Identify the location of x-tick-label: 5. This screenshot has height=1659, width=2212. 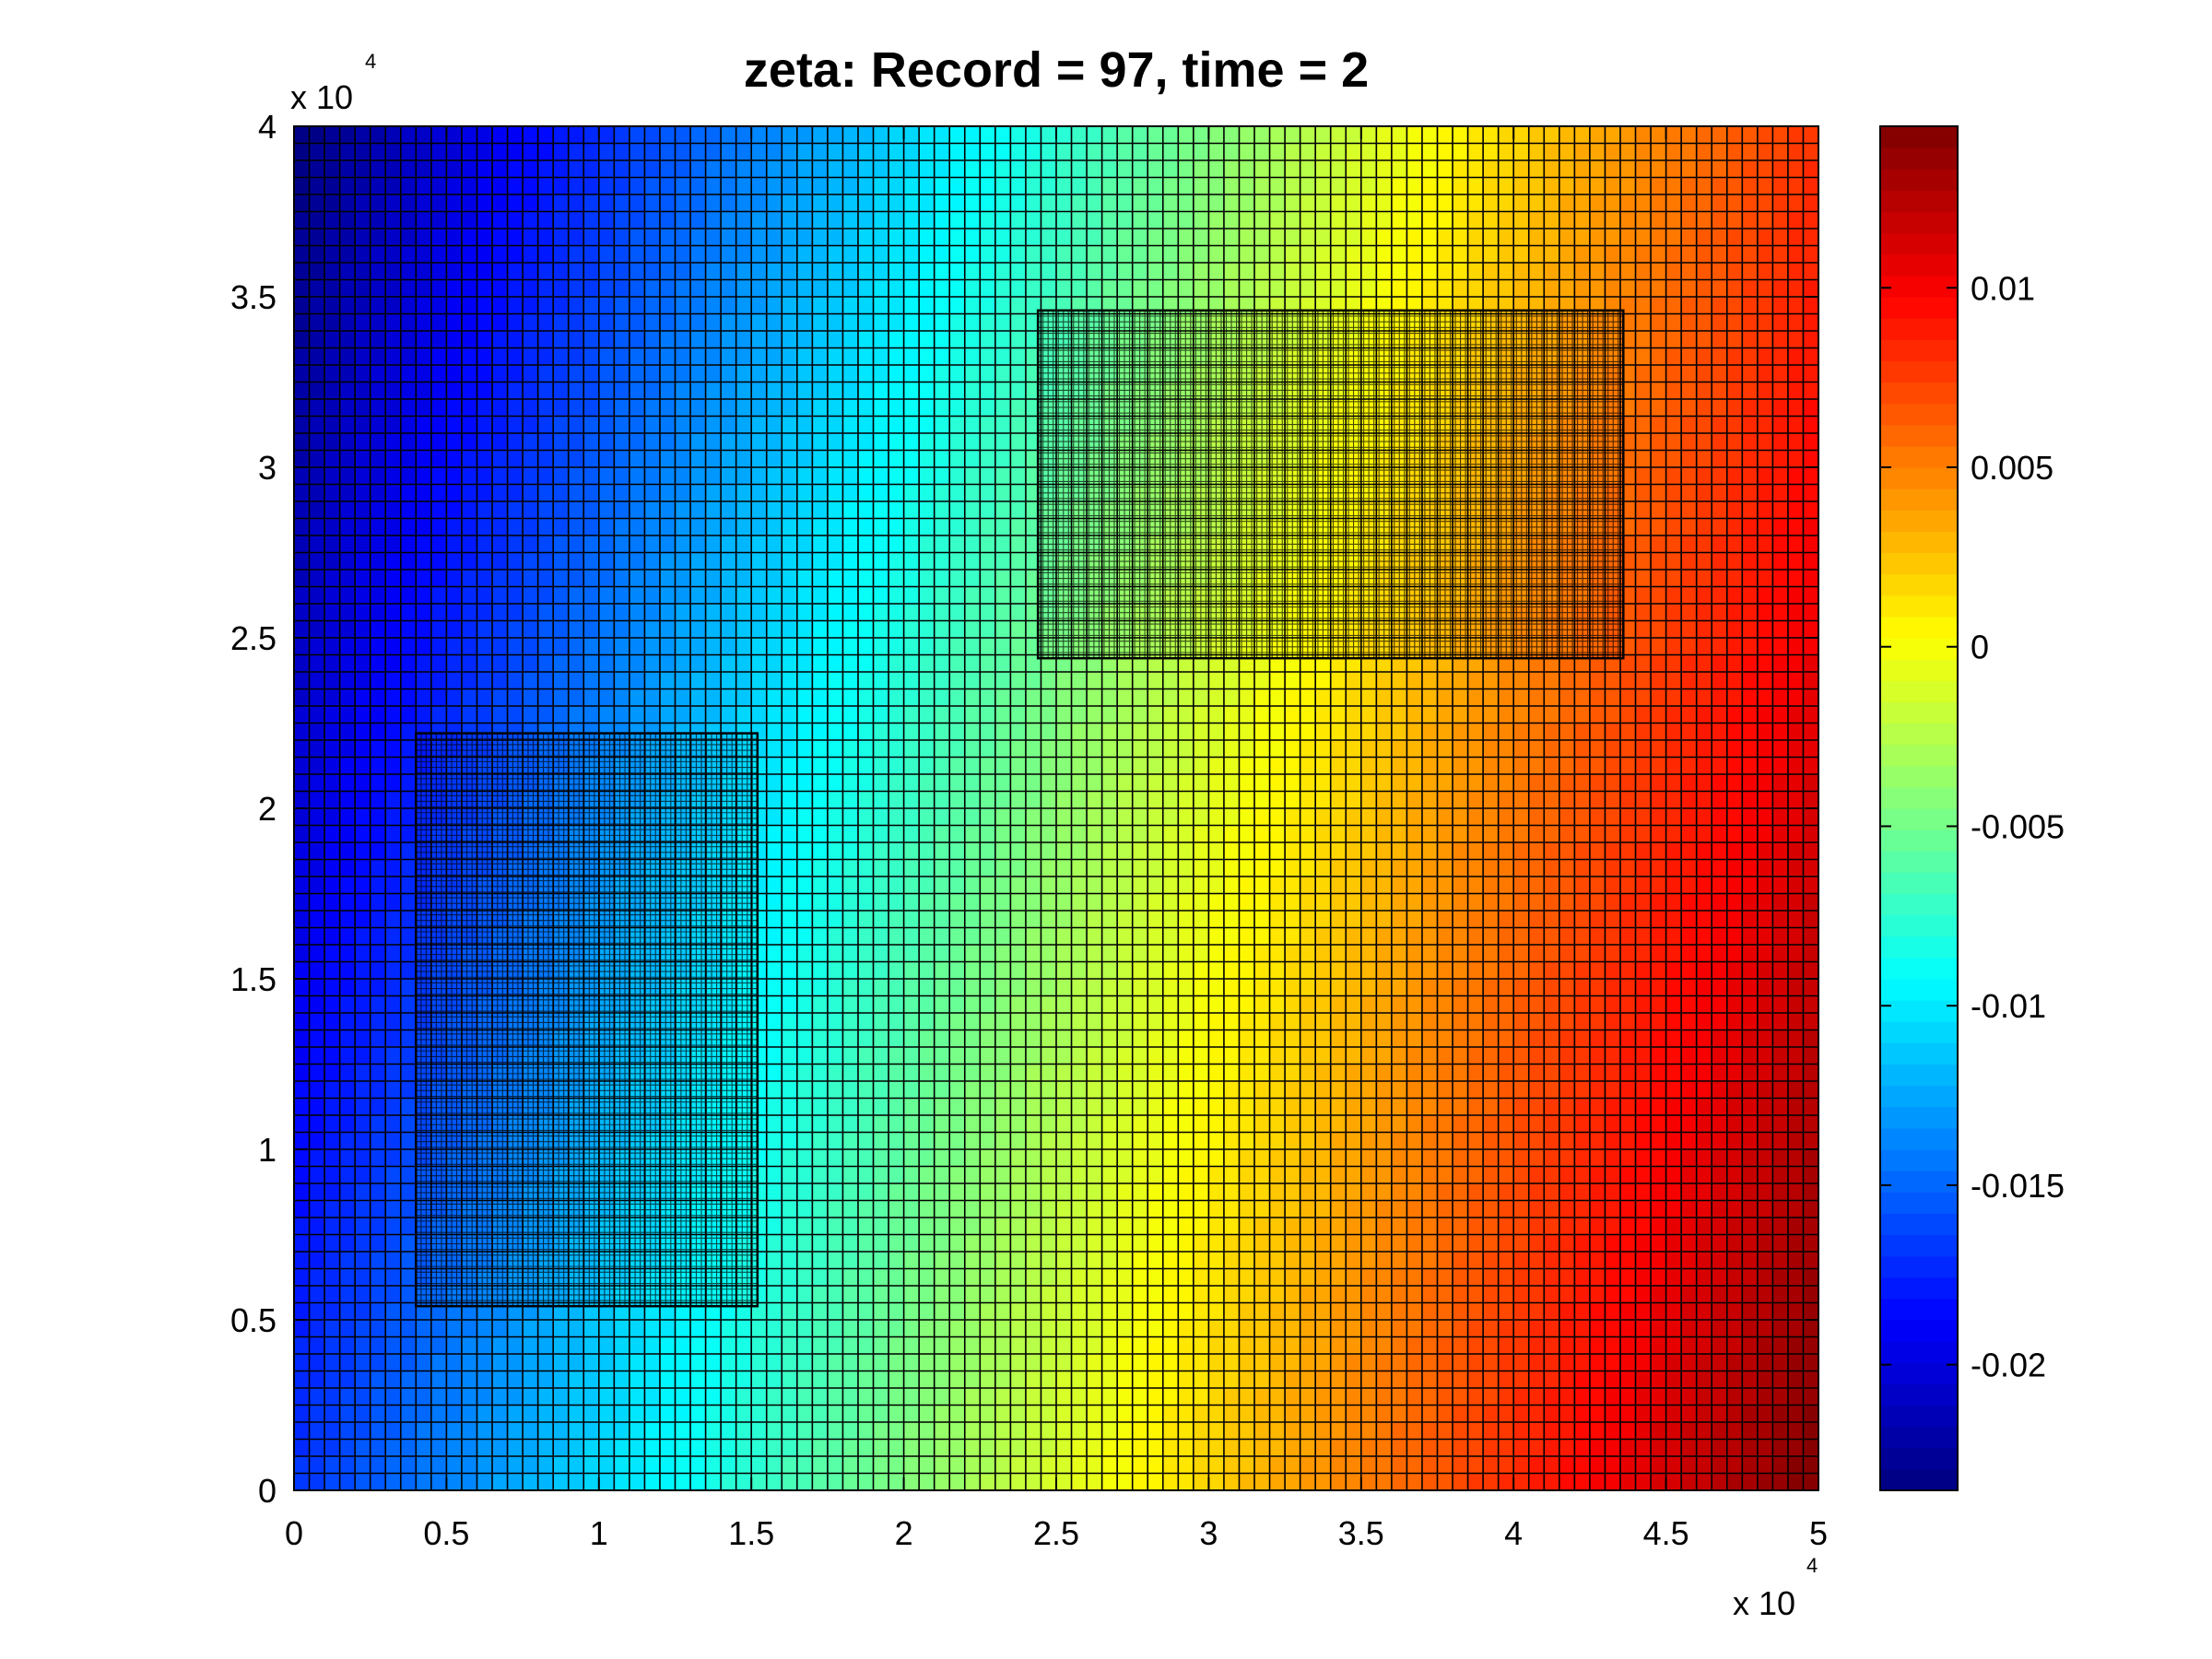
(1818, 1533).